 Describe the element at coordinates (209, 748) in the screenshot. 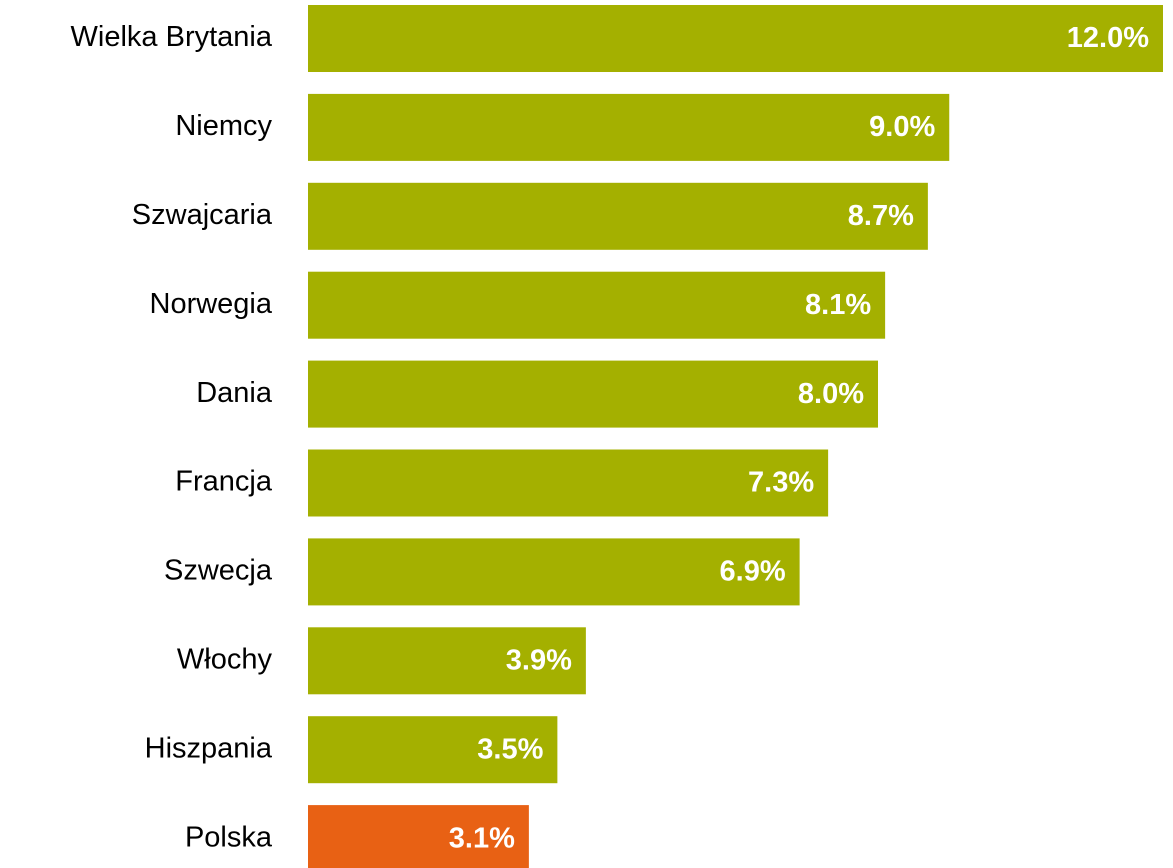

I see `category-label: Hiszpania` at that location.